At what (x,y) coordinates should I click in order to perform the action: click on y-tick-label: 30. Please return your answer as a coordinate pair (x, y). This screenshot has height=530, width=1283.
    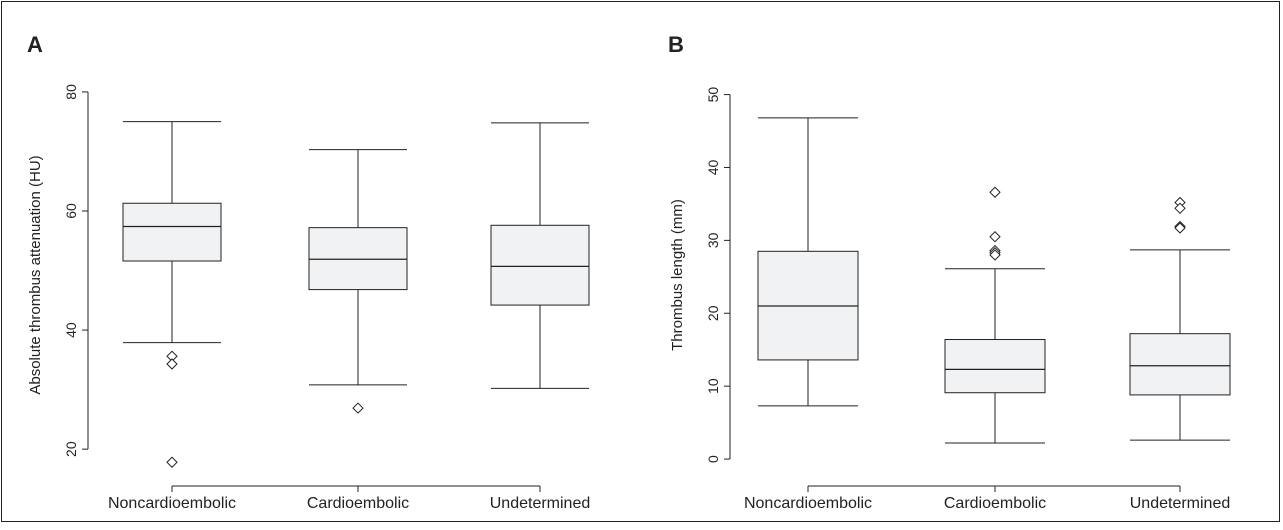
    Looking at the image, I should click on (713, 240).